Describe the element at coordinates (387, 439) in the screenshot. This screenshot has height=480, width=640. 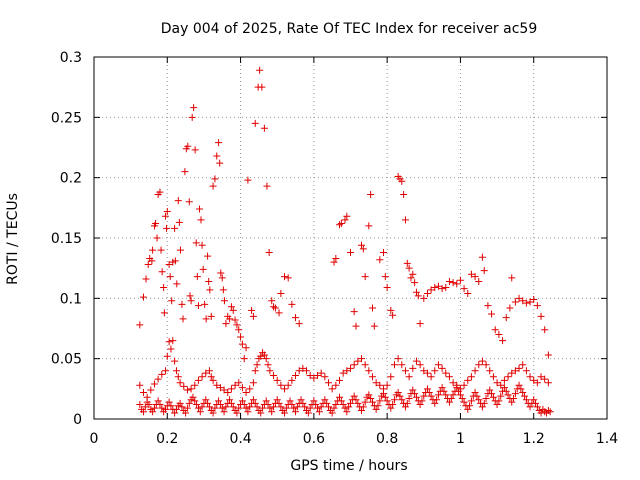
I see `x-tick-label: 0.8` at that location.